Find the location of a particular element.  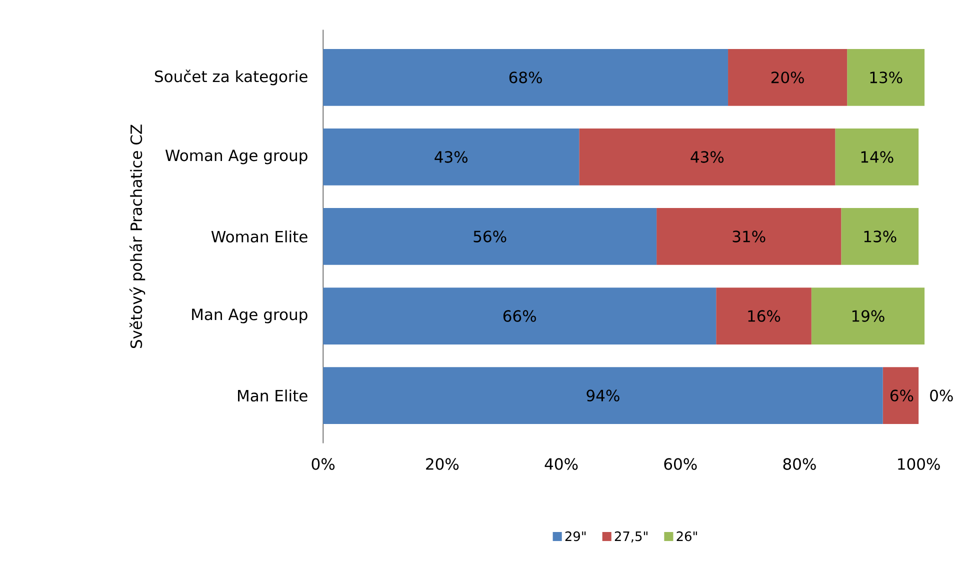

data-label: 19% is located at coordinates (868, 316).